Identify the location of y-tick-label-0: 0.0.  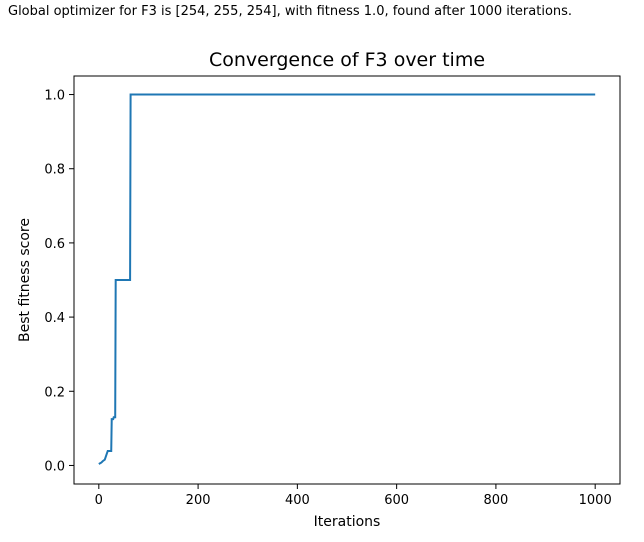
(54, 466).